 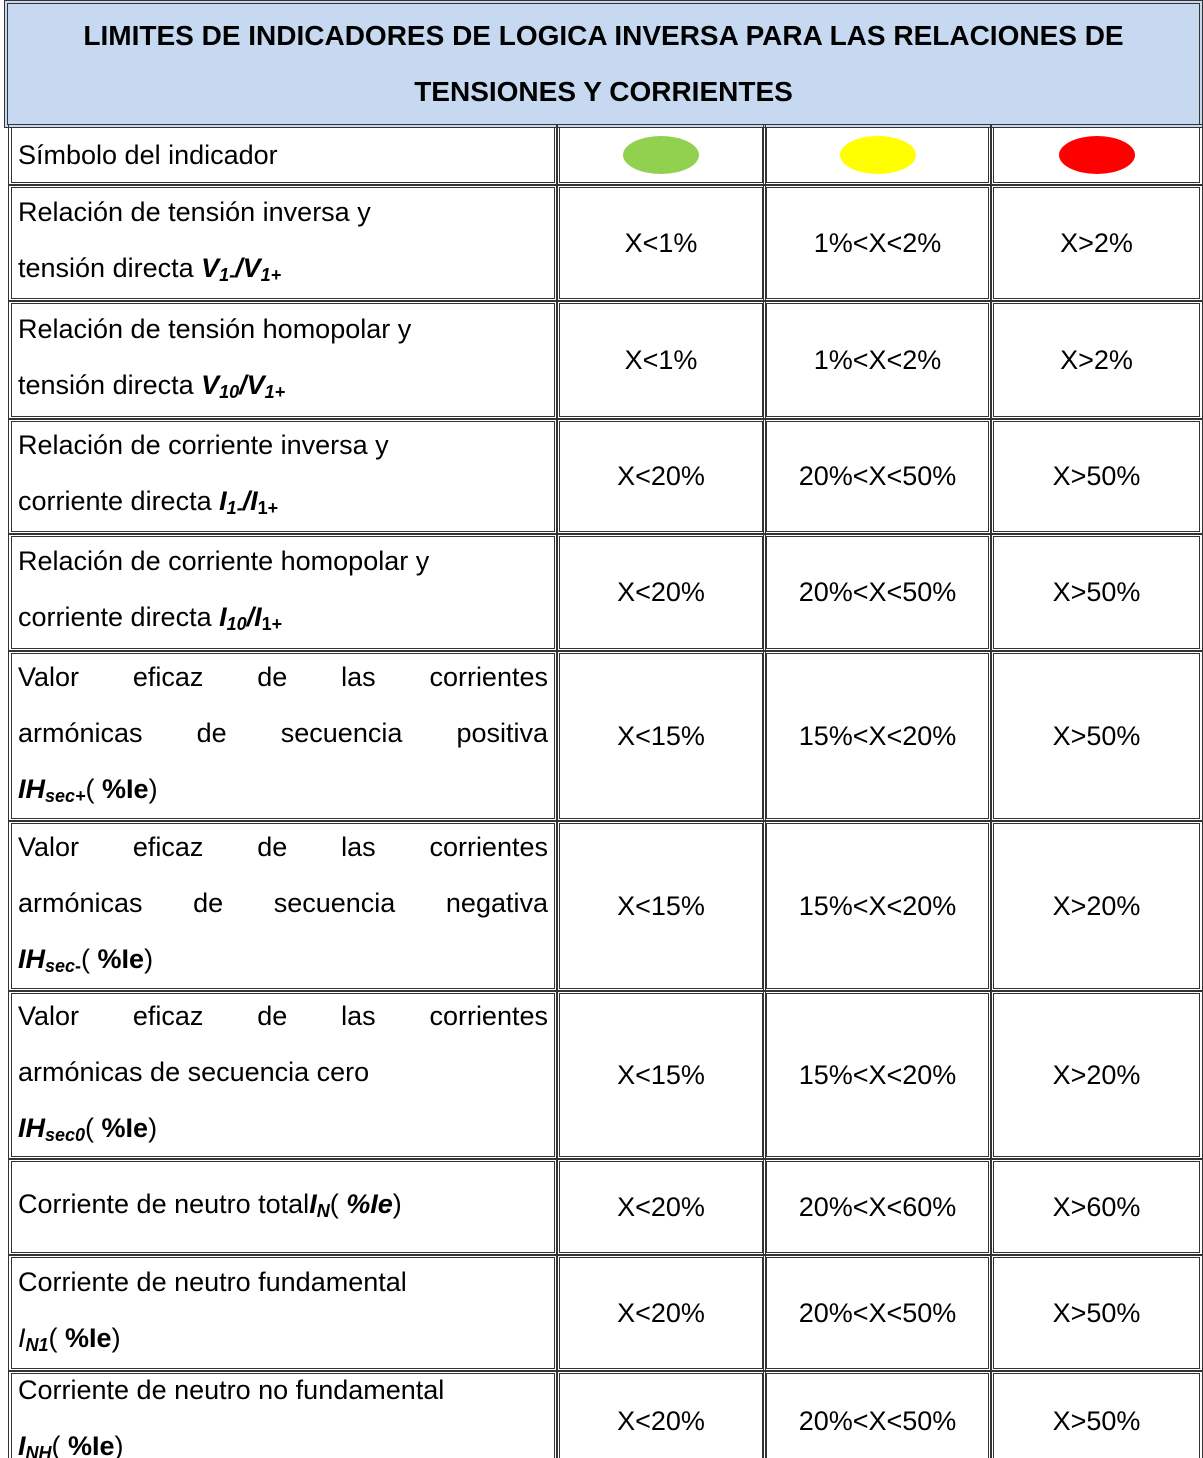 I want to click on value-cell: X<15%, so click(x=661, y=736).